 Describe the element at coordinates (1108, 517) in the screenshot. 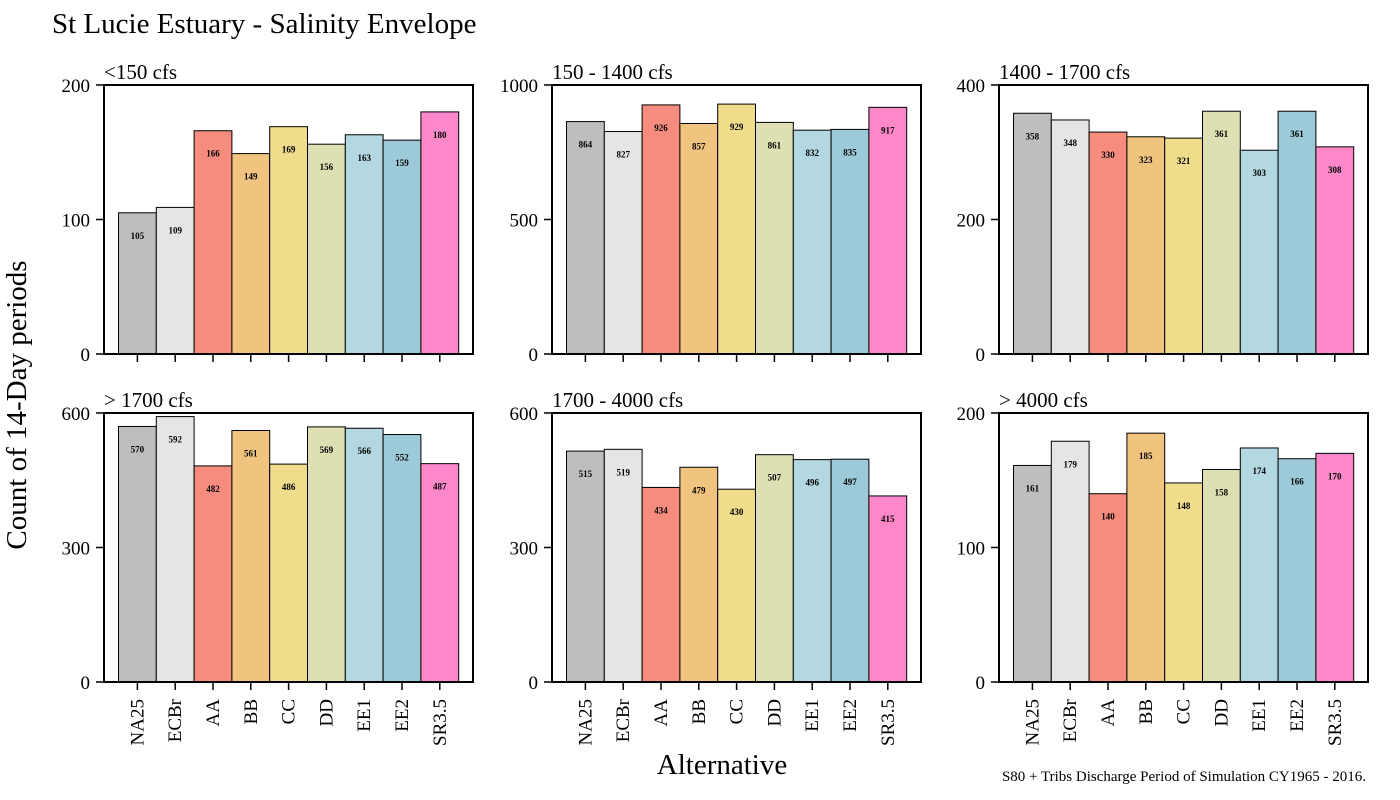

I see `bar-value-label: 140` at that location.